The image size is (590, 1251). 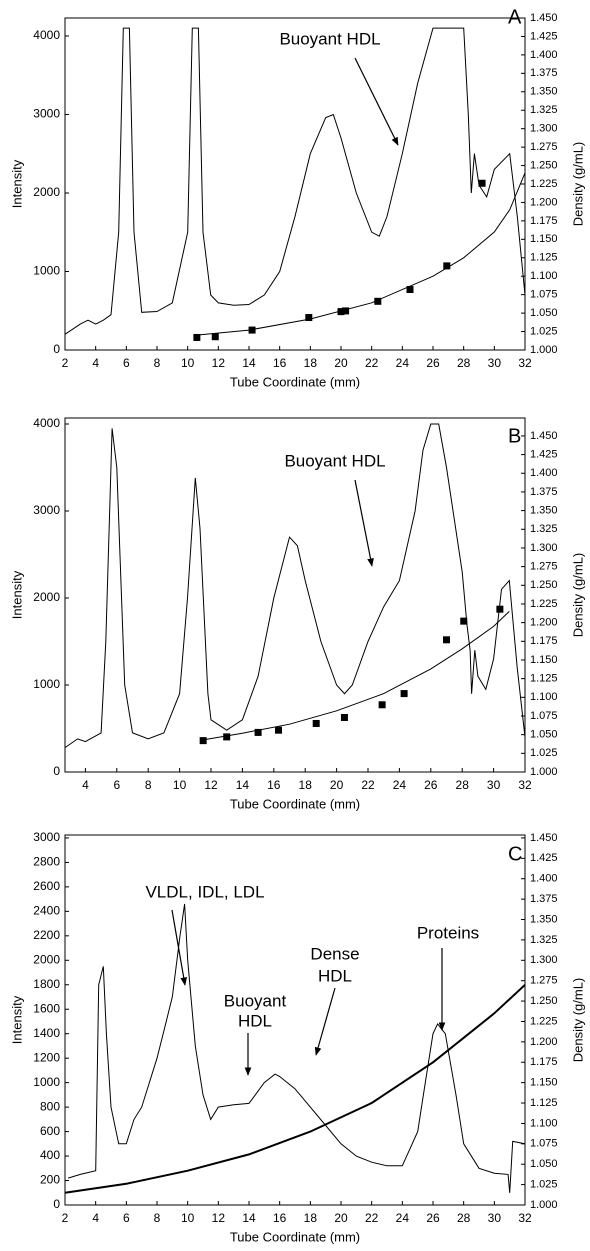 What do you see at coordinates (448, 932) in the screenshot?
I see `annotation: Proteins` at bounding box center [448, 932].